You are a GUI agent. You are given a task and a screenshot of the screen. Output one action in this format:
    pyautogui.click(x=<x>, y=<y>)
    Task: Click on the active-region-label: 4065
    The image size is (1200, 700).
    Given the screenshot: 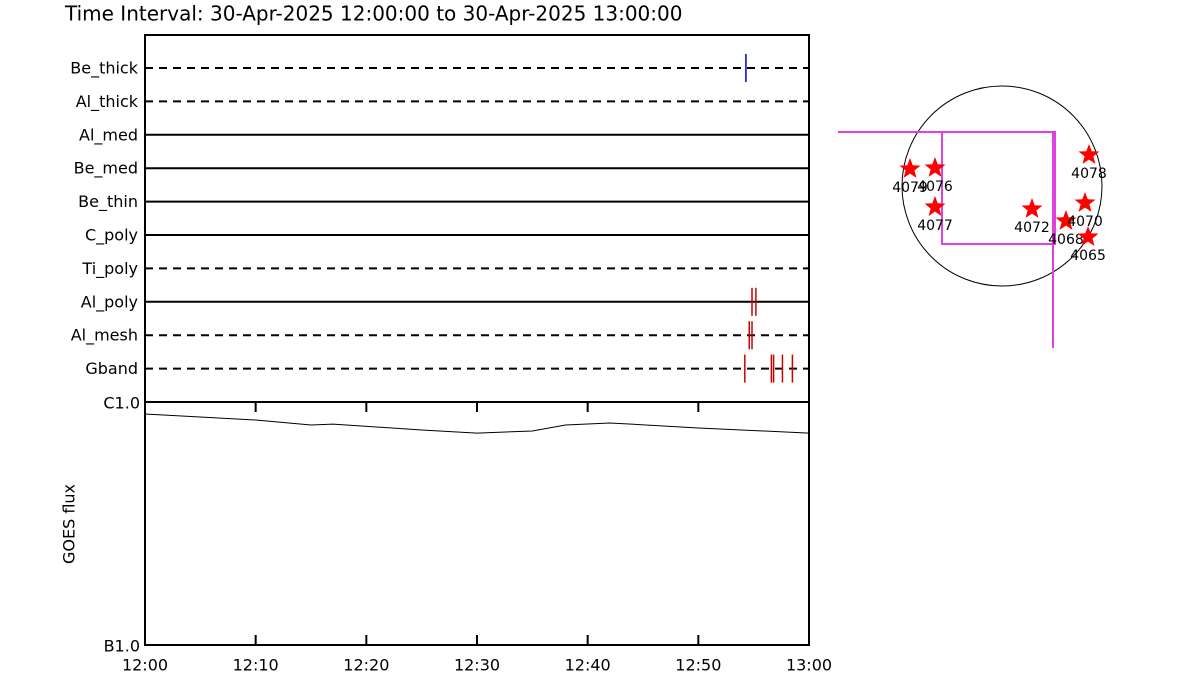 What is the action you would take?
    pyautogui.click(x=1088, y=256)
    